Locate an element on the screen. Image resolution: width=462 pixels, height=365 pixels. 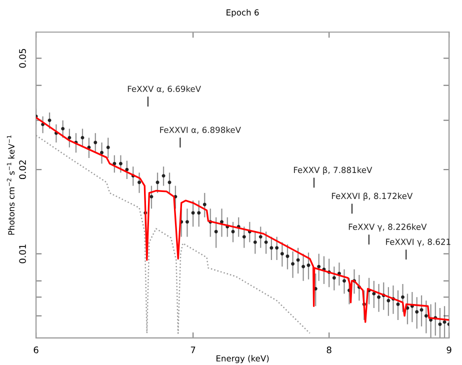
chart-title: Epoch 6 is located at coordinates (242, 13).